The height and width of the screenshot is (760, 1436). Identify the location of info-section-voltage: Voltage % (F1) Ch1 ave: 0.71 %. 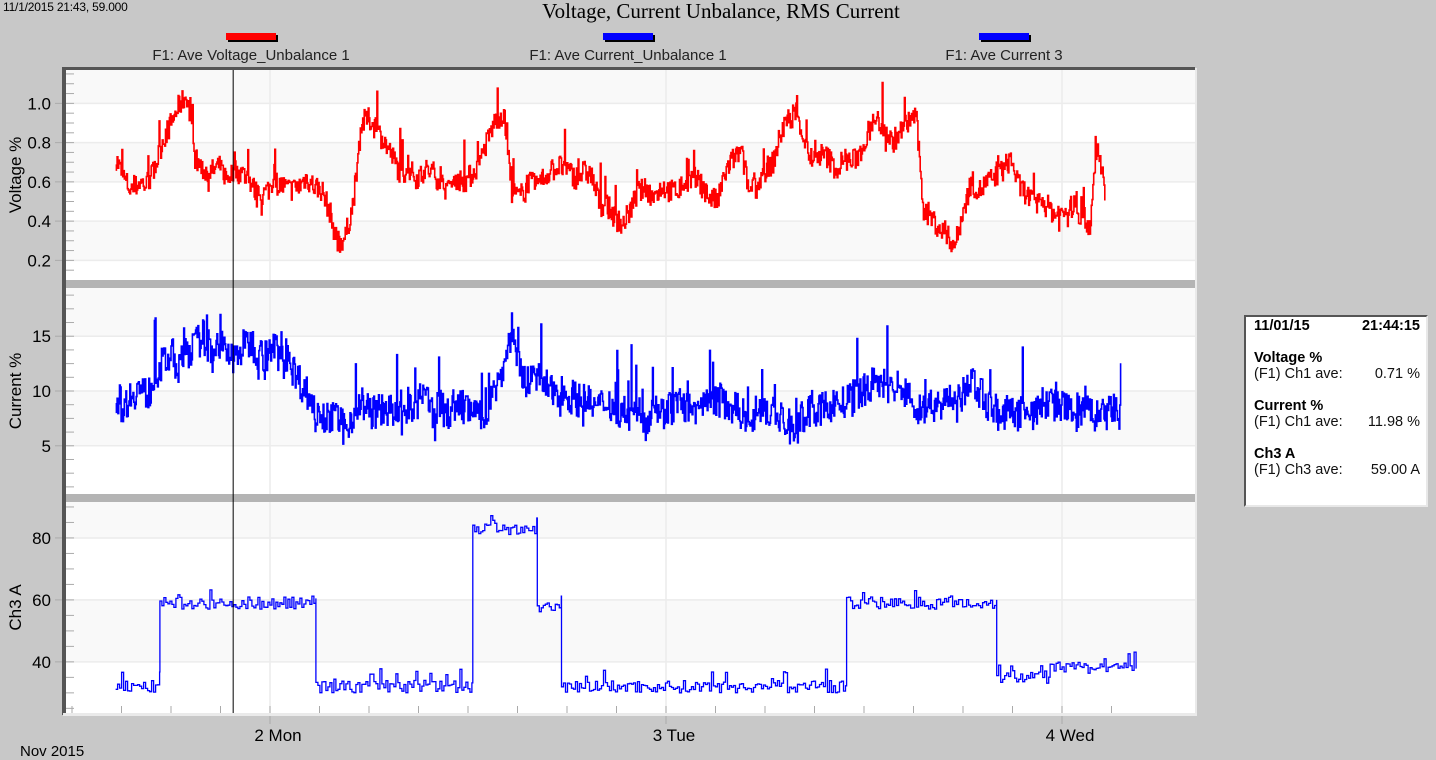
(1340, 366).